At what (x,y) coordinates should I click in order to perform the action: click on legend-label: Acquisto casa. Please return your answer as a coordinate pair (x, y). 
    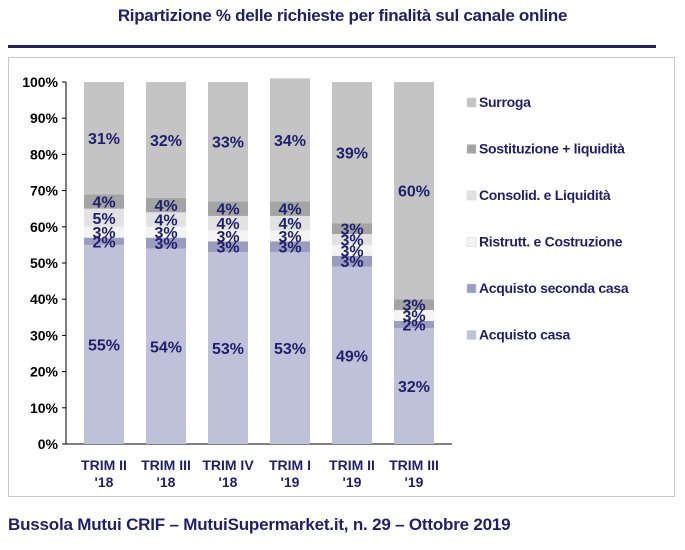
    Looking at the image, I should click on (525, 335).